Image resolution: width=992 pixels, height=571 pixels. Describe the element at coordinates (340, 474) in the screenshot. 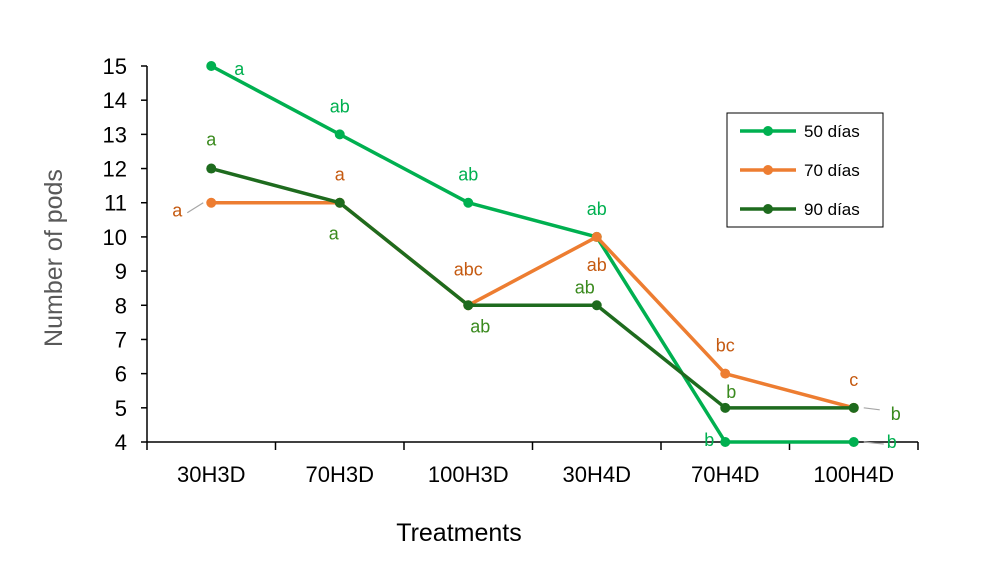

I see `x-tick-label: 70H3D` at that location.